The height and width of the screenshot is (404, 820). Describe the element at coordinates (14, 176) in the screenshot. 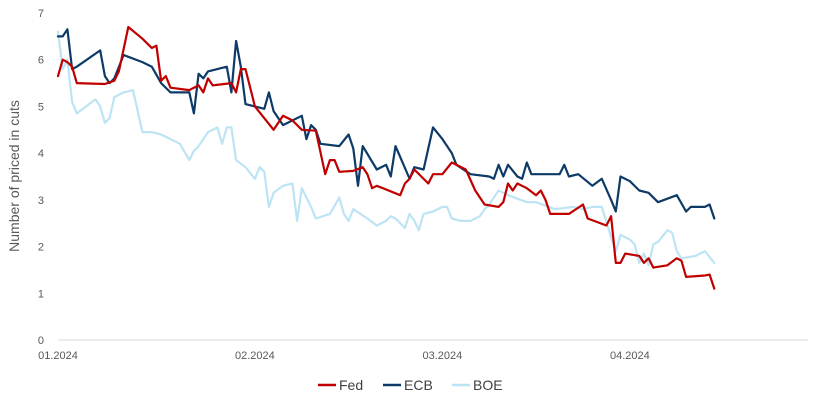

I see `y-axis-label: Number of priced in cuts` at that location.